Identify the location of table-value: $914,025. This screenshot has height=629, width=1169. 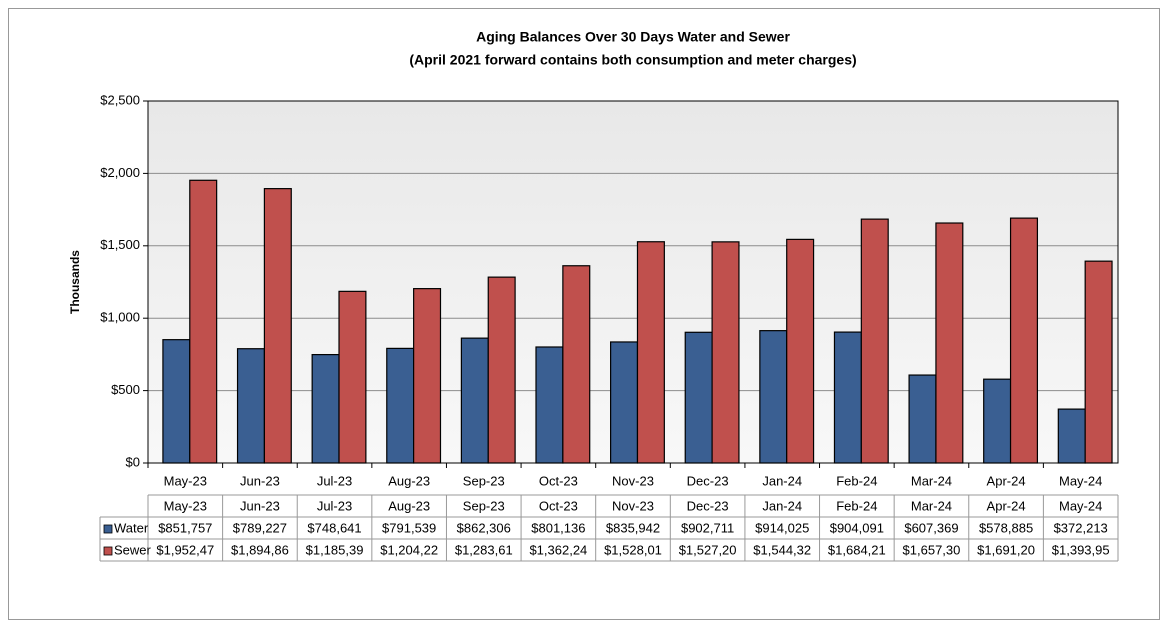
(782, 527).